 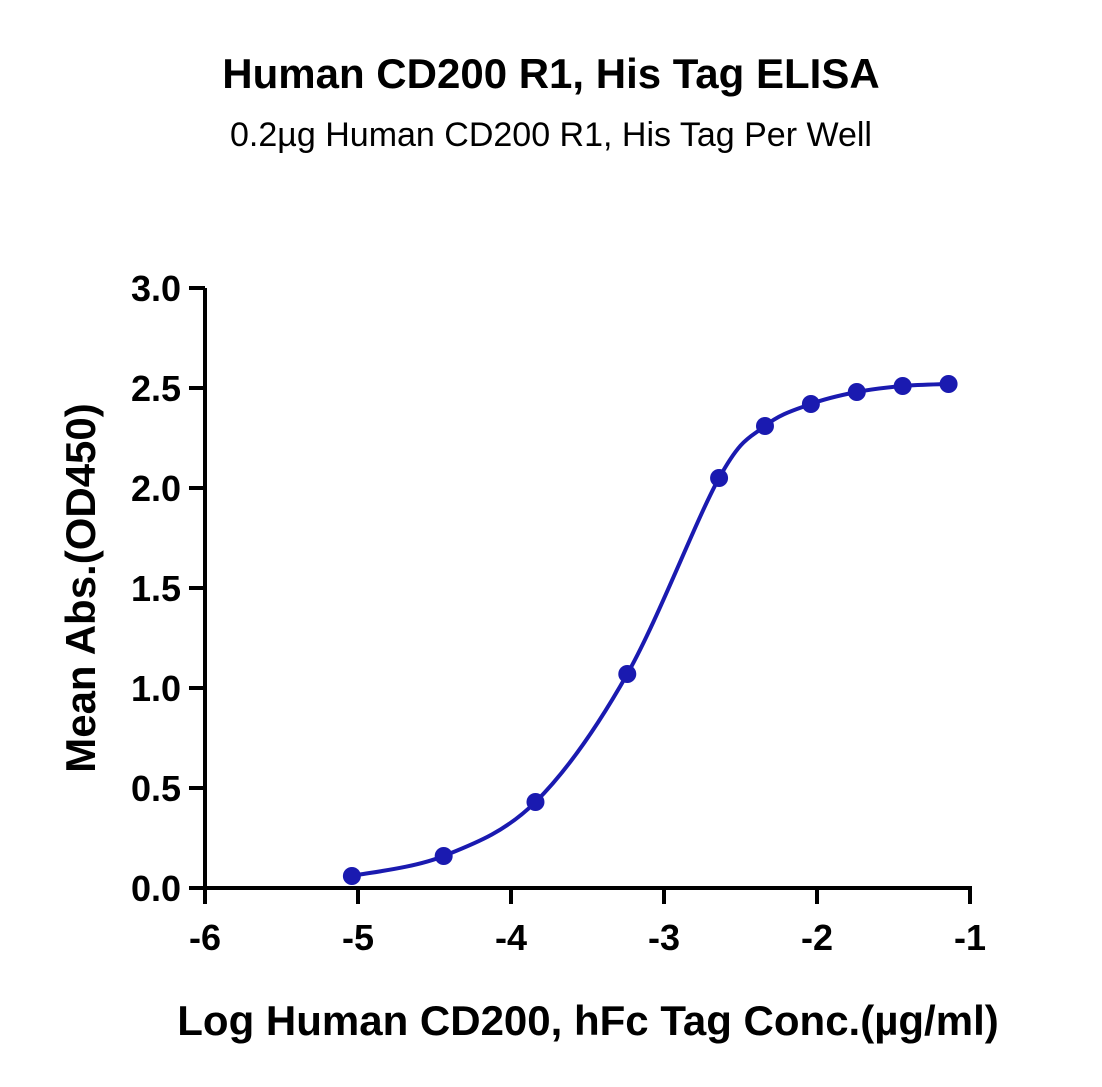 I want to click on y-tick-label: 1.5, so click(x=156, y=588).